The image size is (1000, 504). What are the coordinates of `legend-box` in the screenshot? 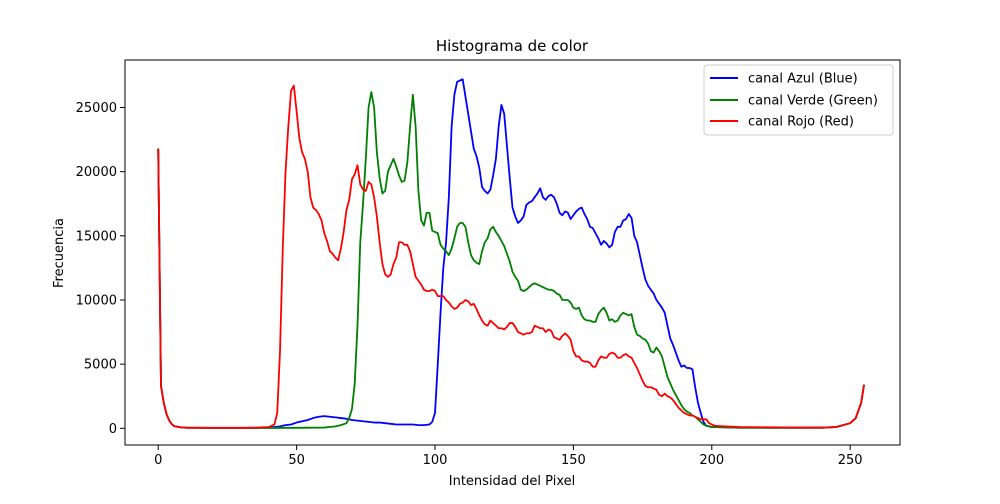 It's located at (798, 100).